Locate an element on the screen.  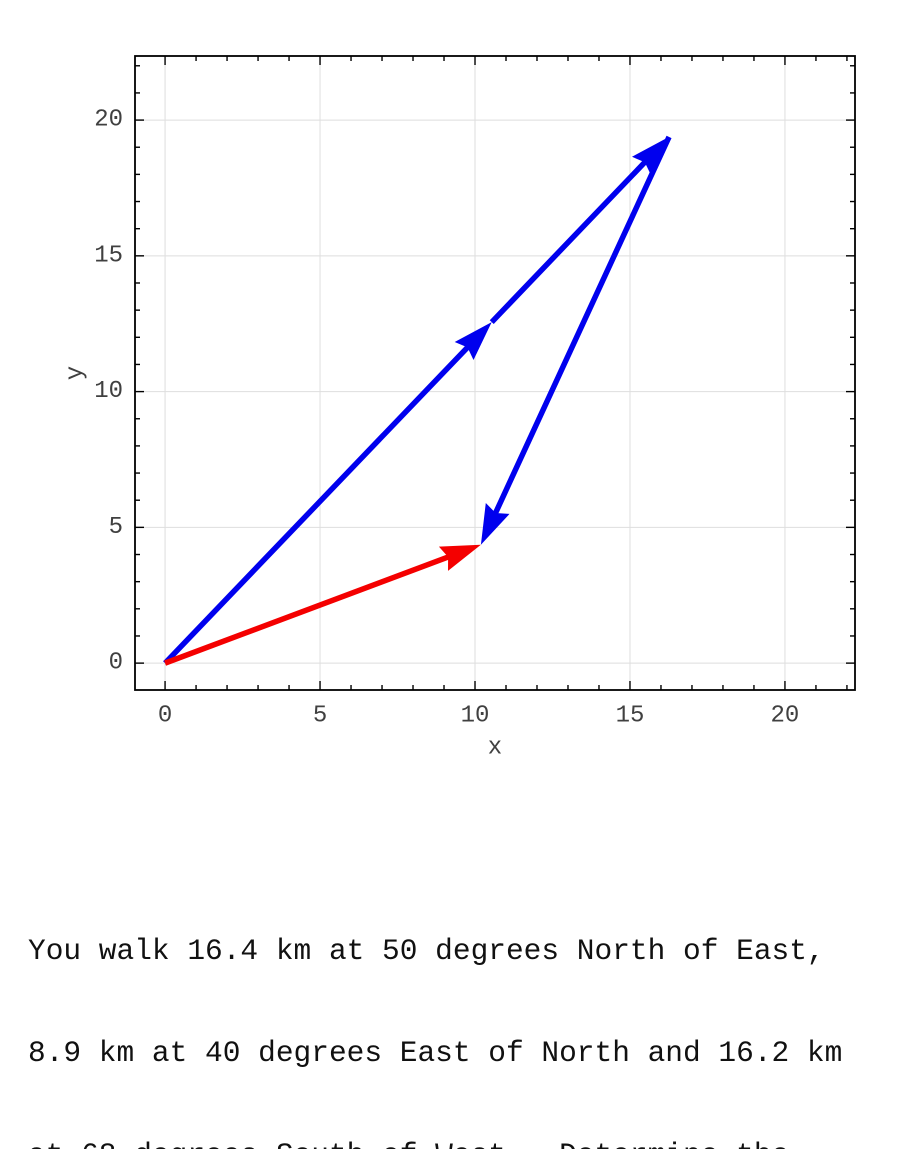
y-tick-label: 5 is located at coordinates (116, 527).